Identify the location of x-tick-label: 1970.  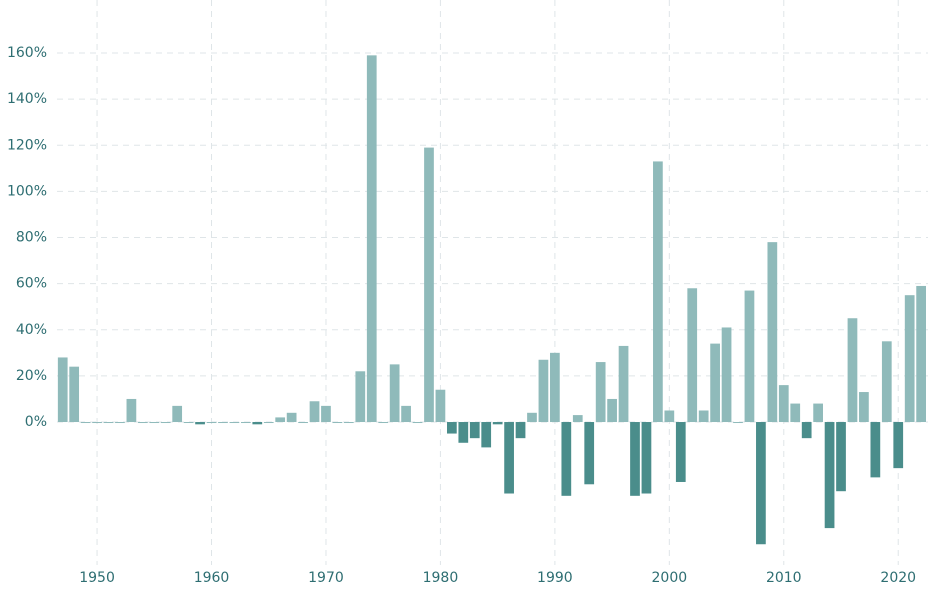
(326, 578).